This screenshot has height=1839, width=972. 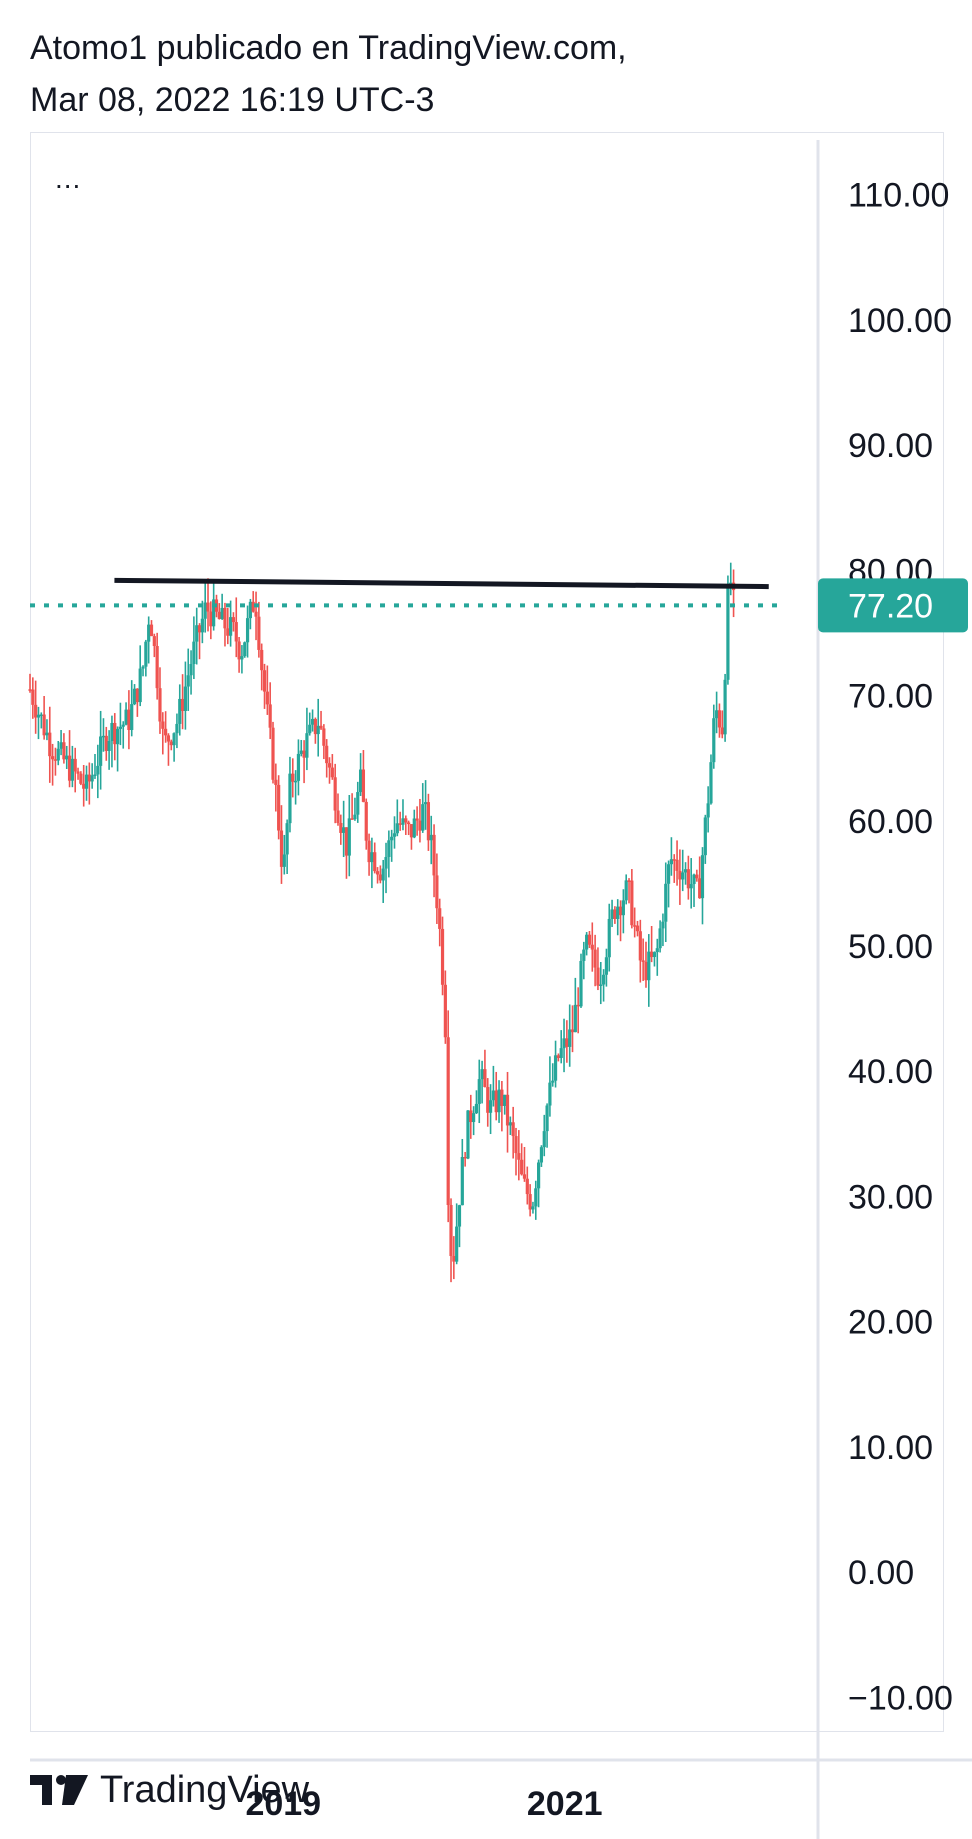 I want to click on tradingview-logo-icon, so click(x=59, y=1790).